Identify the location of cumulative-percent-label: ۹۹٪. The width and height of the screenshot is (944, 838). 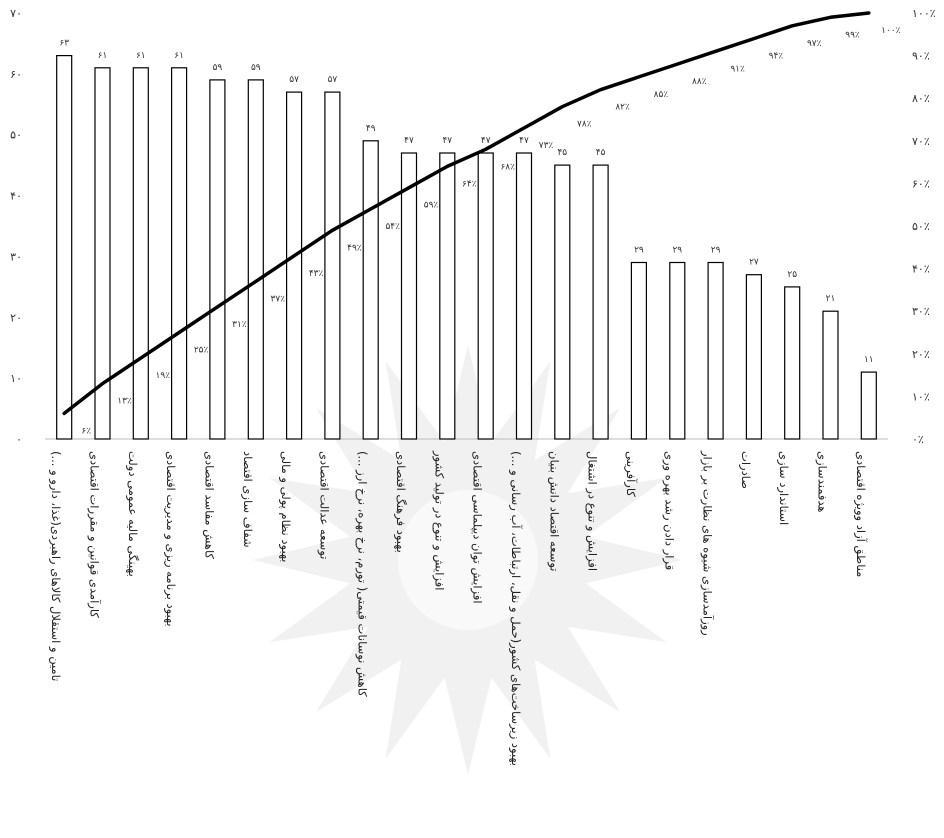
(852, 35).